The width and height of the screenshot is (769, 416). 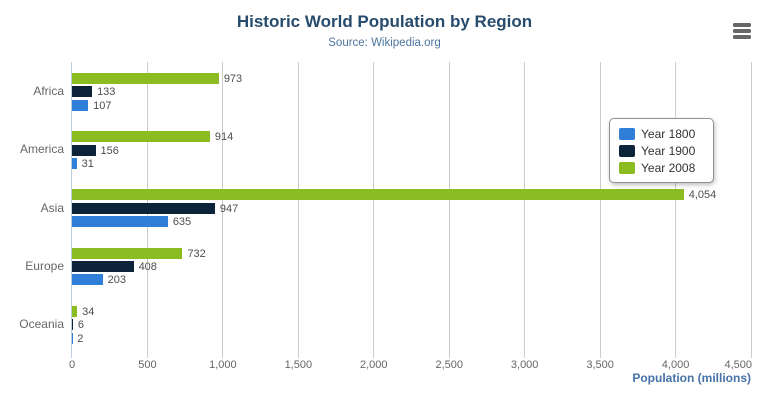 I want to click on value-axis-title: Population (millions), so click(x=691, y=378).